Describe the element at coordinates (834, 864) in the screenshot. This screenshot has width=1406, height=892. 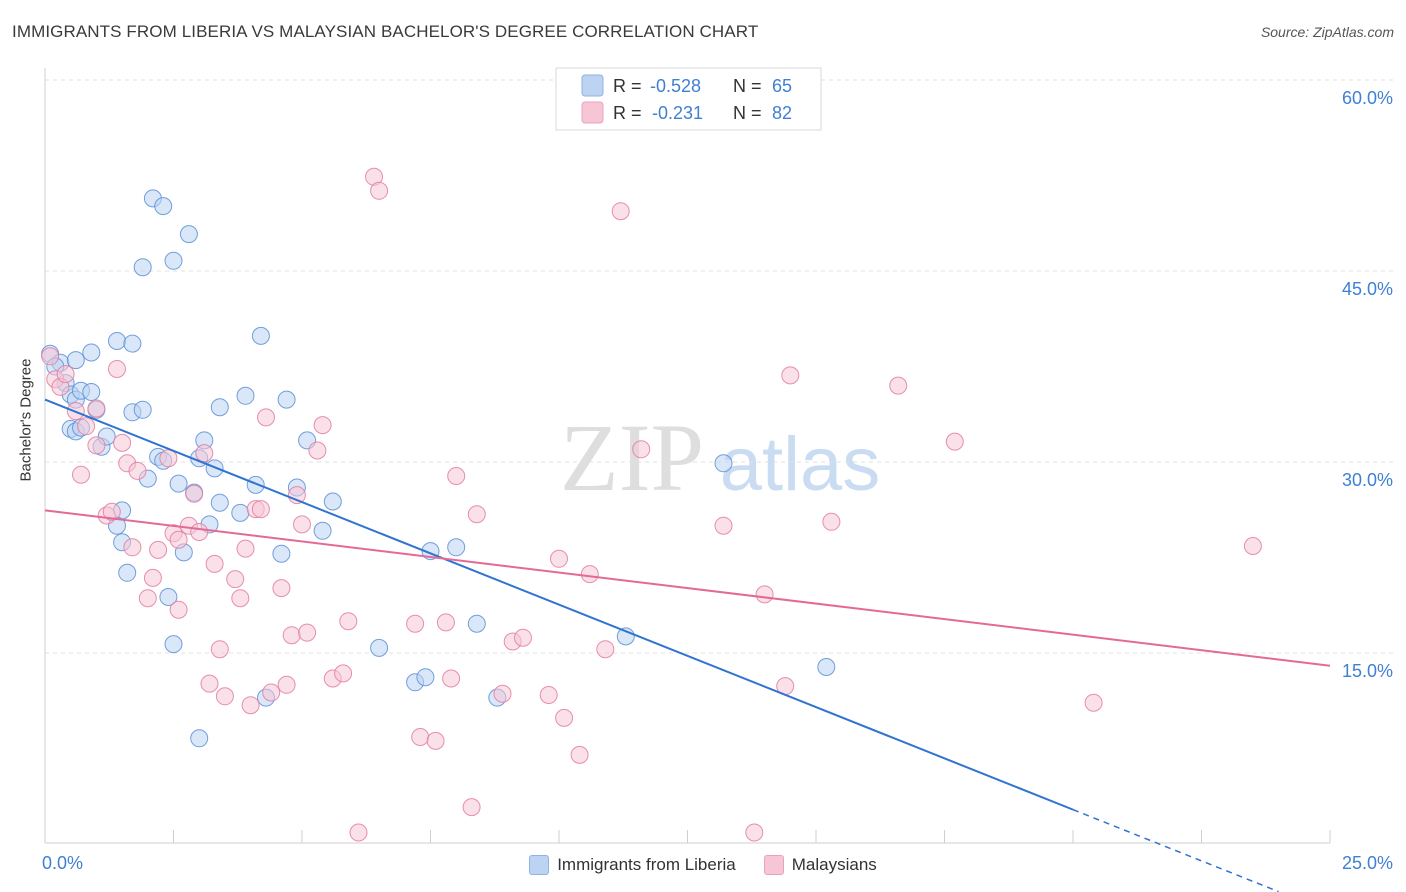
I see `legend-label-malaysians: Malaysians` at that location.